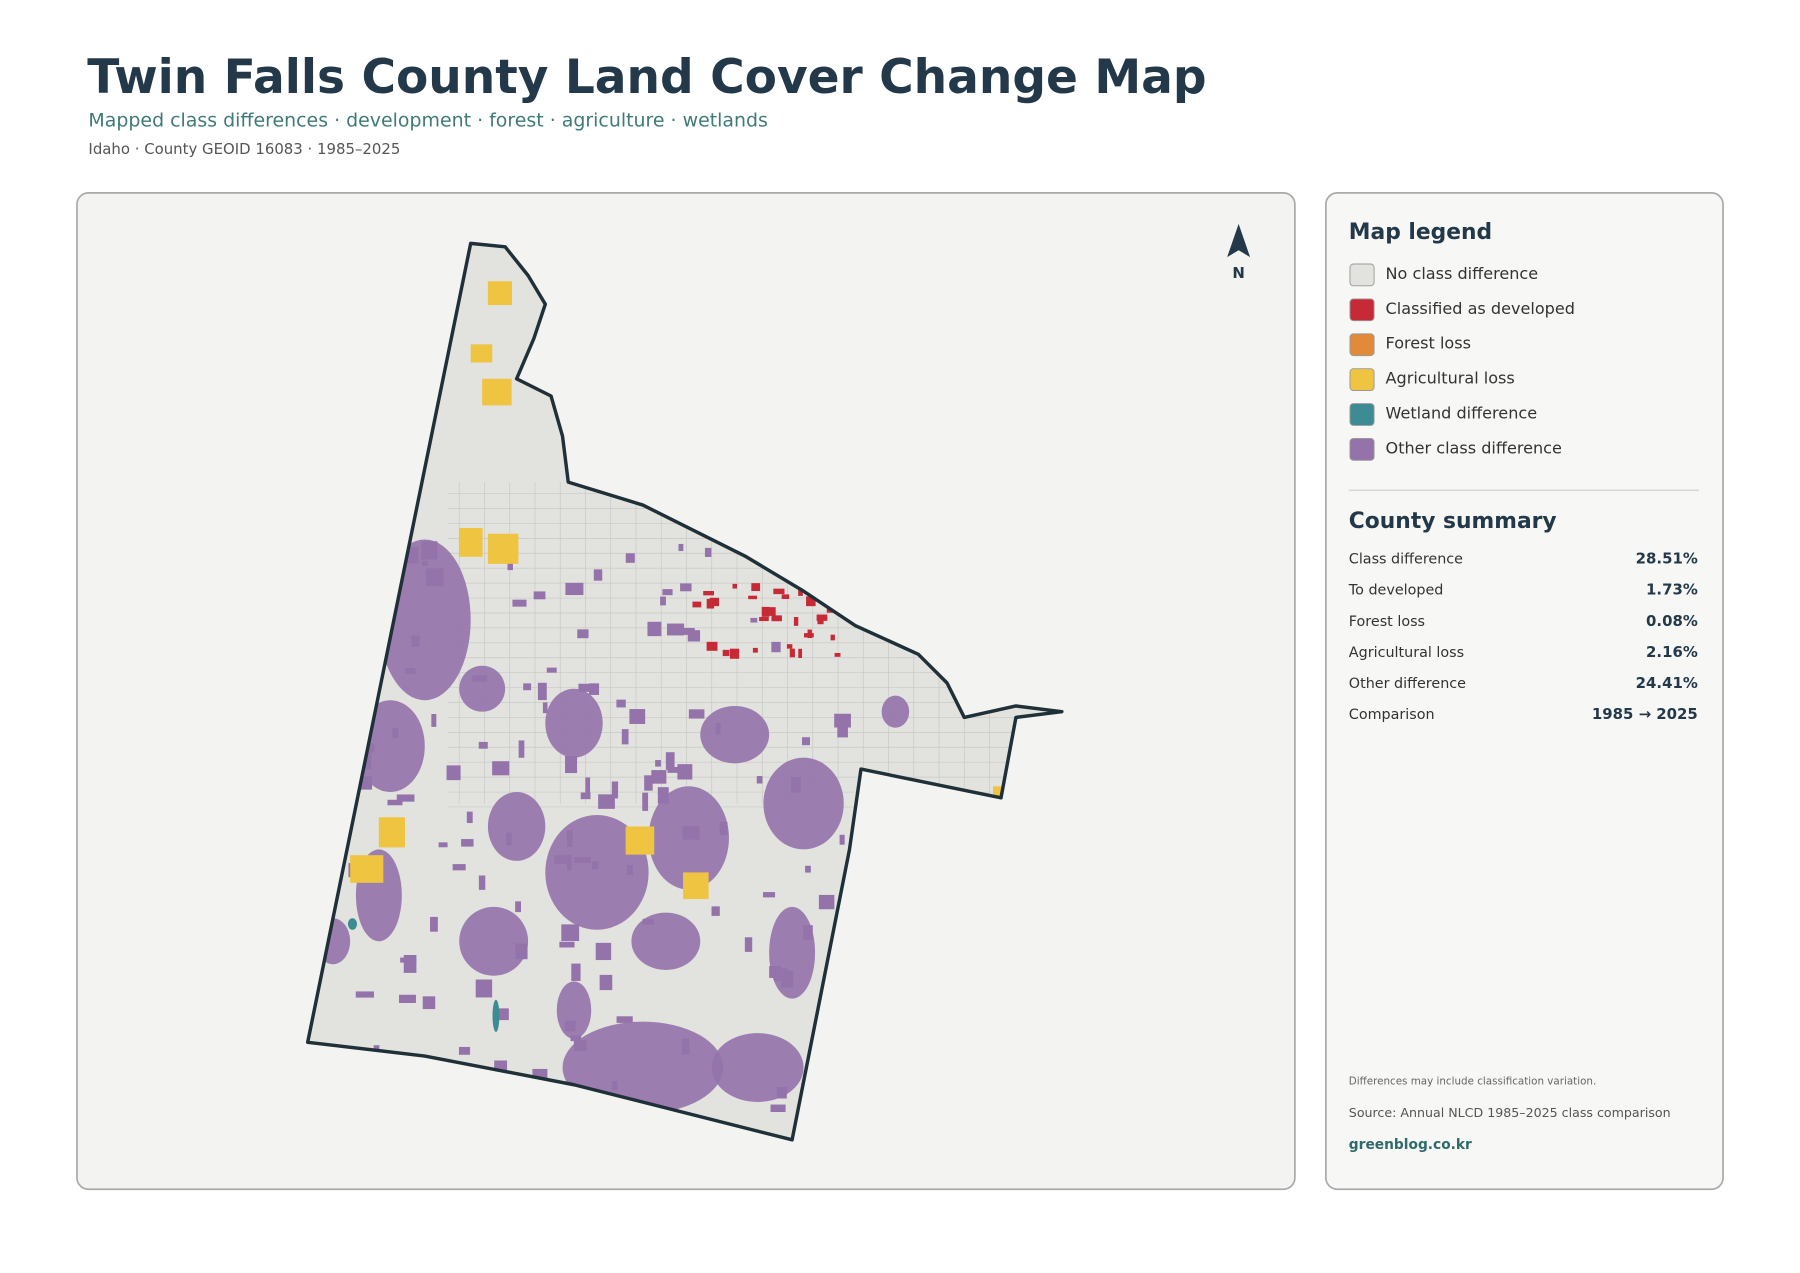  I want to click on wetland-patch, so click(496, 1015).